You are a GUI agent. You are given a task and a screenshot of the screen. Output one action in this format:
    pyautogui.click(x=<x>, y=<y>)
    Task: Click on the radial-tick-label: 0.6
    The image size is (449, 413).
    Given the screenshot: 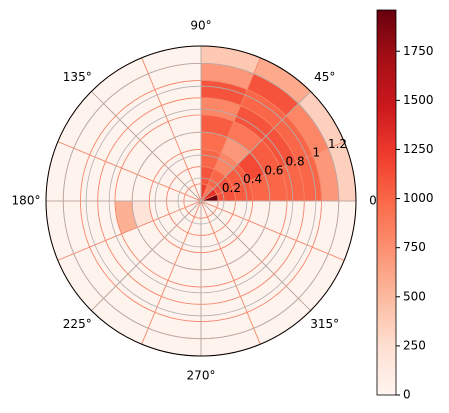 What is the action you would take?
    pyautogui.click(x=273, y=170)
    